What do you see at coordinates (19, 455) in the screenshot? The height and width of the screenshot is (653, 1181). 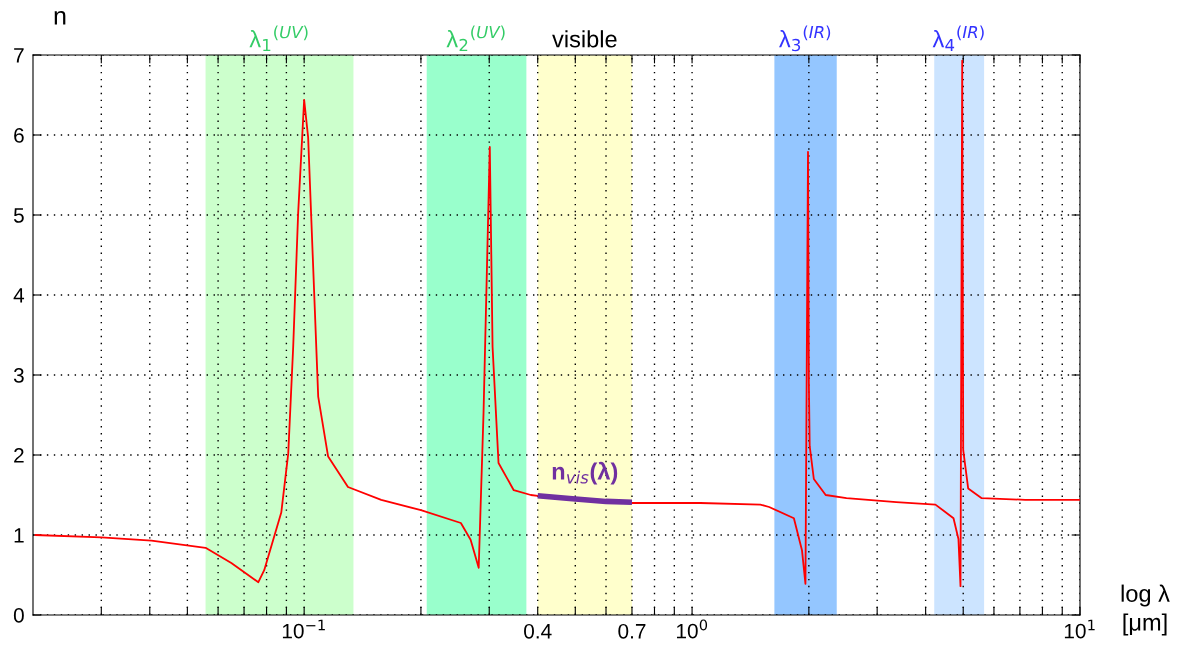 I see `y-tick-label: 2` at bounding box center [19, 455].